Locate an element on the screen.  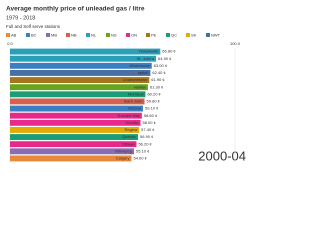
value-label: 66.80 ¢ is located at coordinates (168, 51).